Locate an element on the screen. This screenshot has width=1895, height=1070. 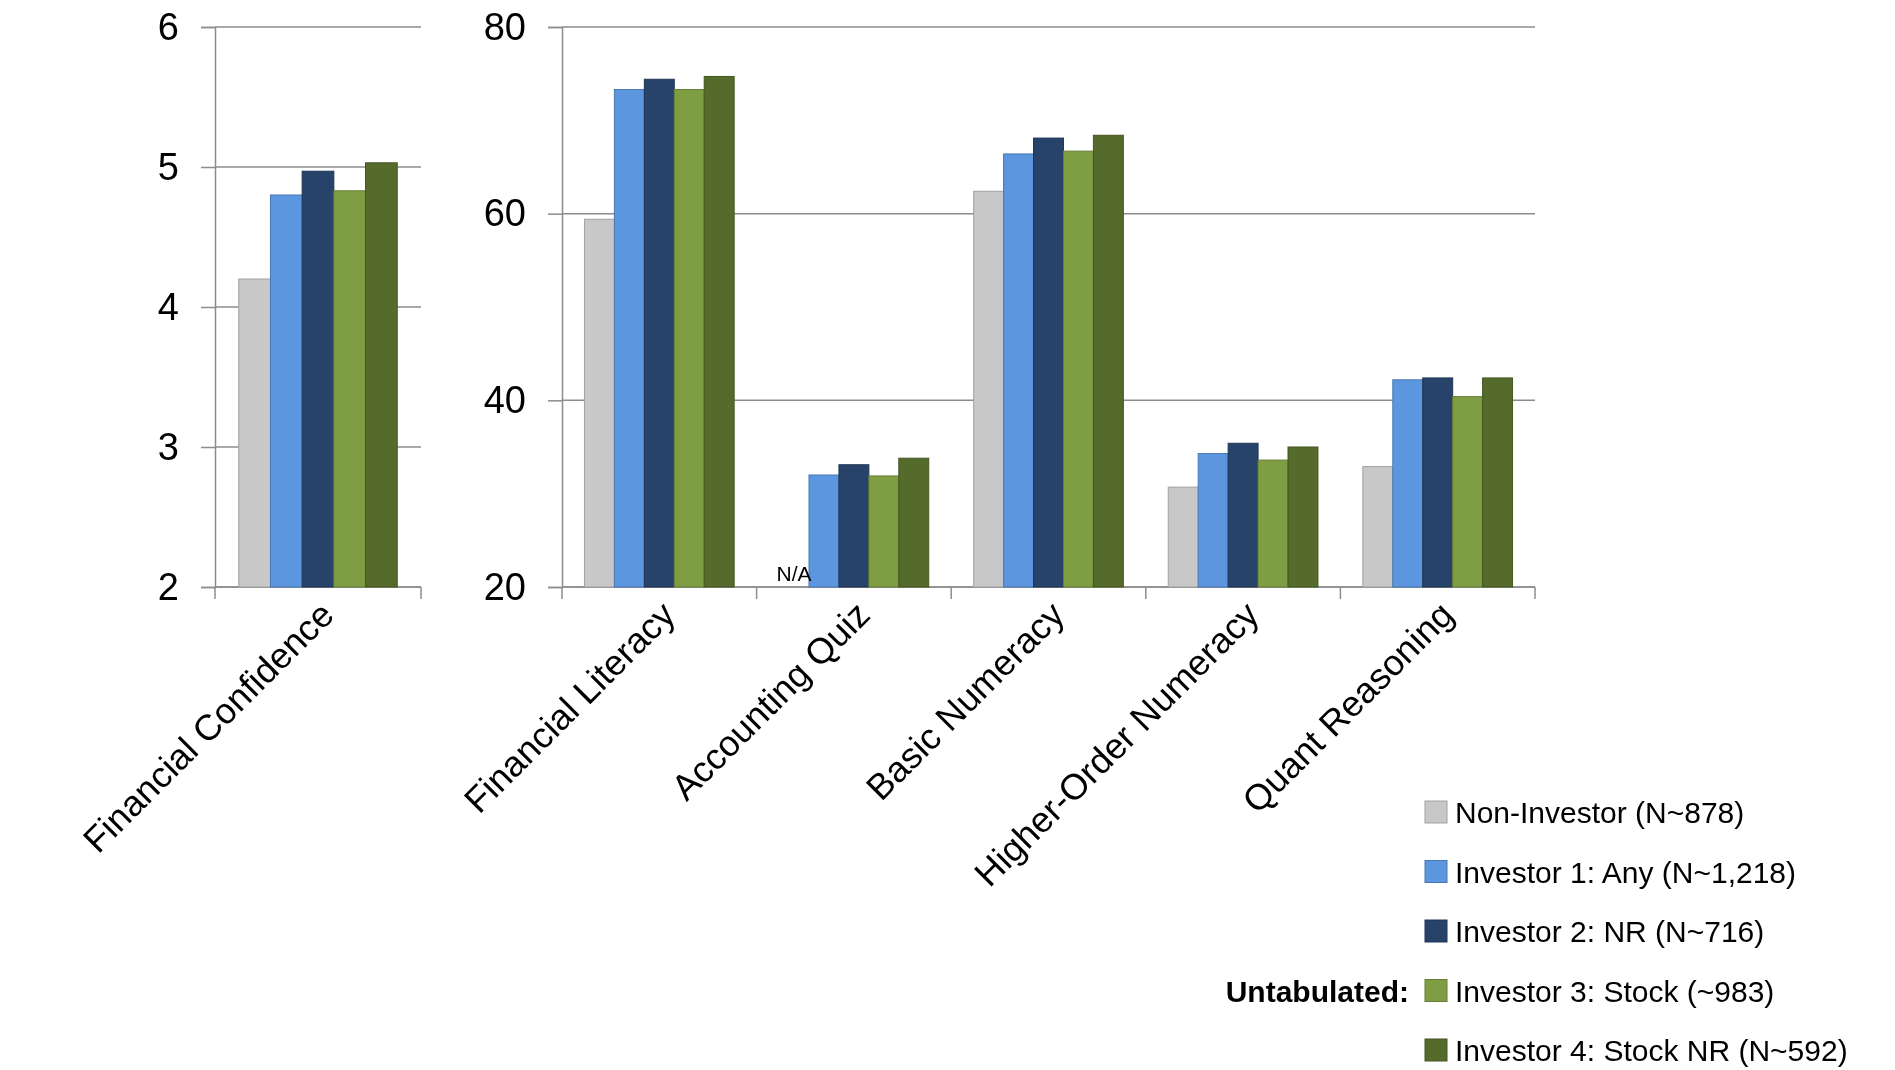
legend-label: Non-Investor (N~878) is located at coordinates (1600, 812).